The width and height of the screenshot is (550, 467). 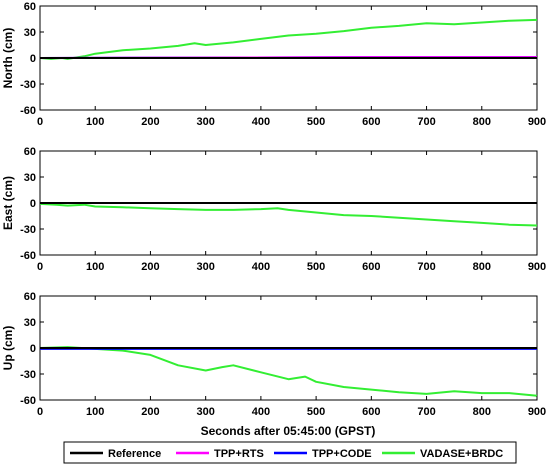 I want to click on up-x-tick-label: 200, so click(x=150, y=412).